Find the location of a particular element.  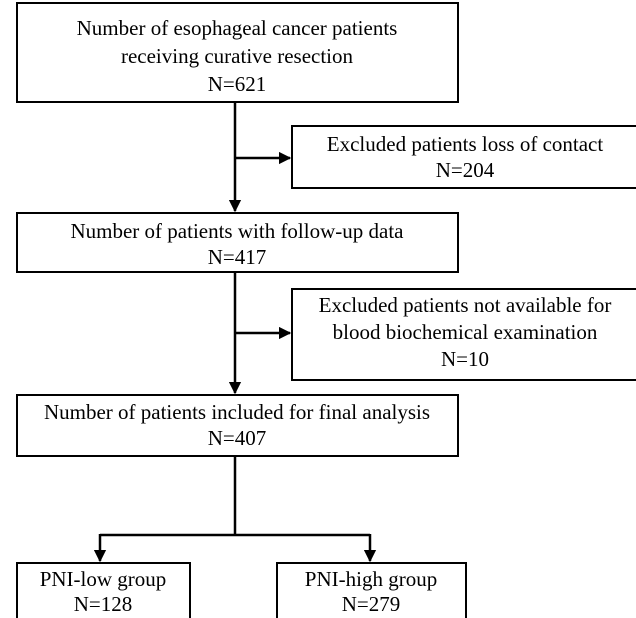

node: PNI-low group N=128 is located at coordinates (103, 590).